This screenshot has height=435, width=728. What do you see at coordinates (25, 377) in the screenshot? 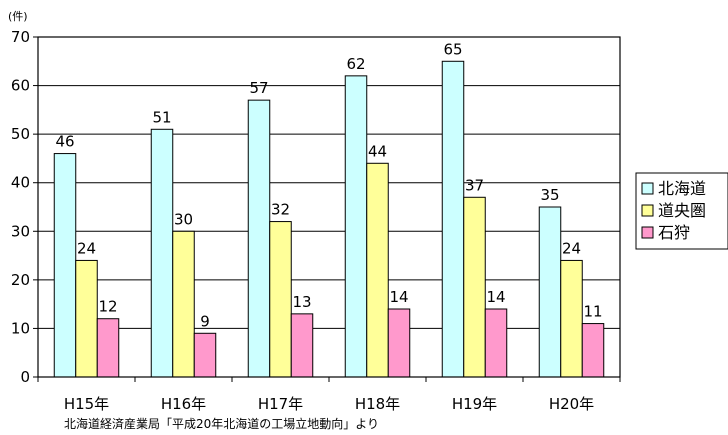
I see `y-tick-label: 0` at bounding box center [25, 377].